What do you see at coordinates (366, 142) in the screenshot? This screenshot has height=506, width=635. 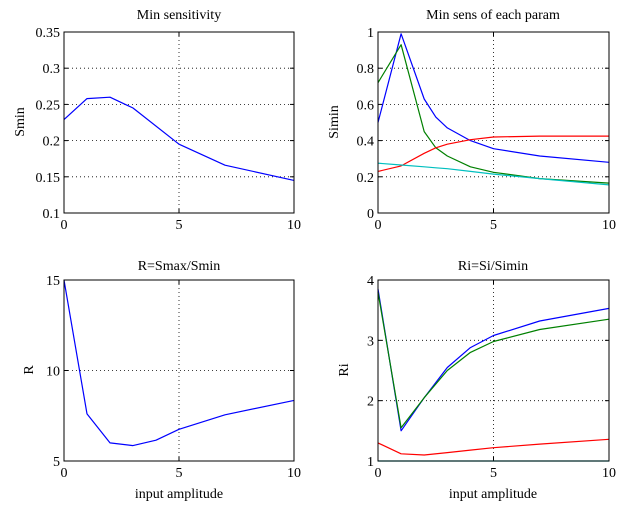 I see `y-tick-label: 0.4` at bounding box center [366, 142].